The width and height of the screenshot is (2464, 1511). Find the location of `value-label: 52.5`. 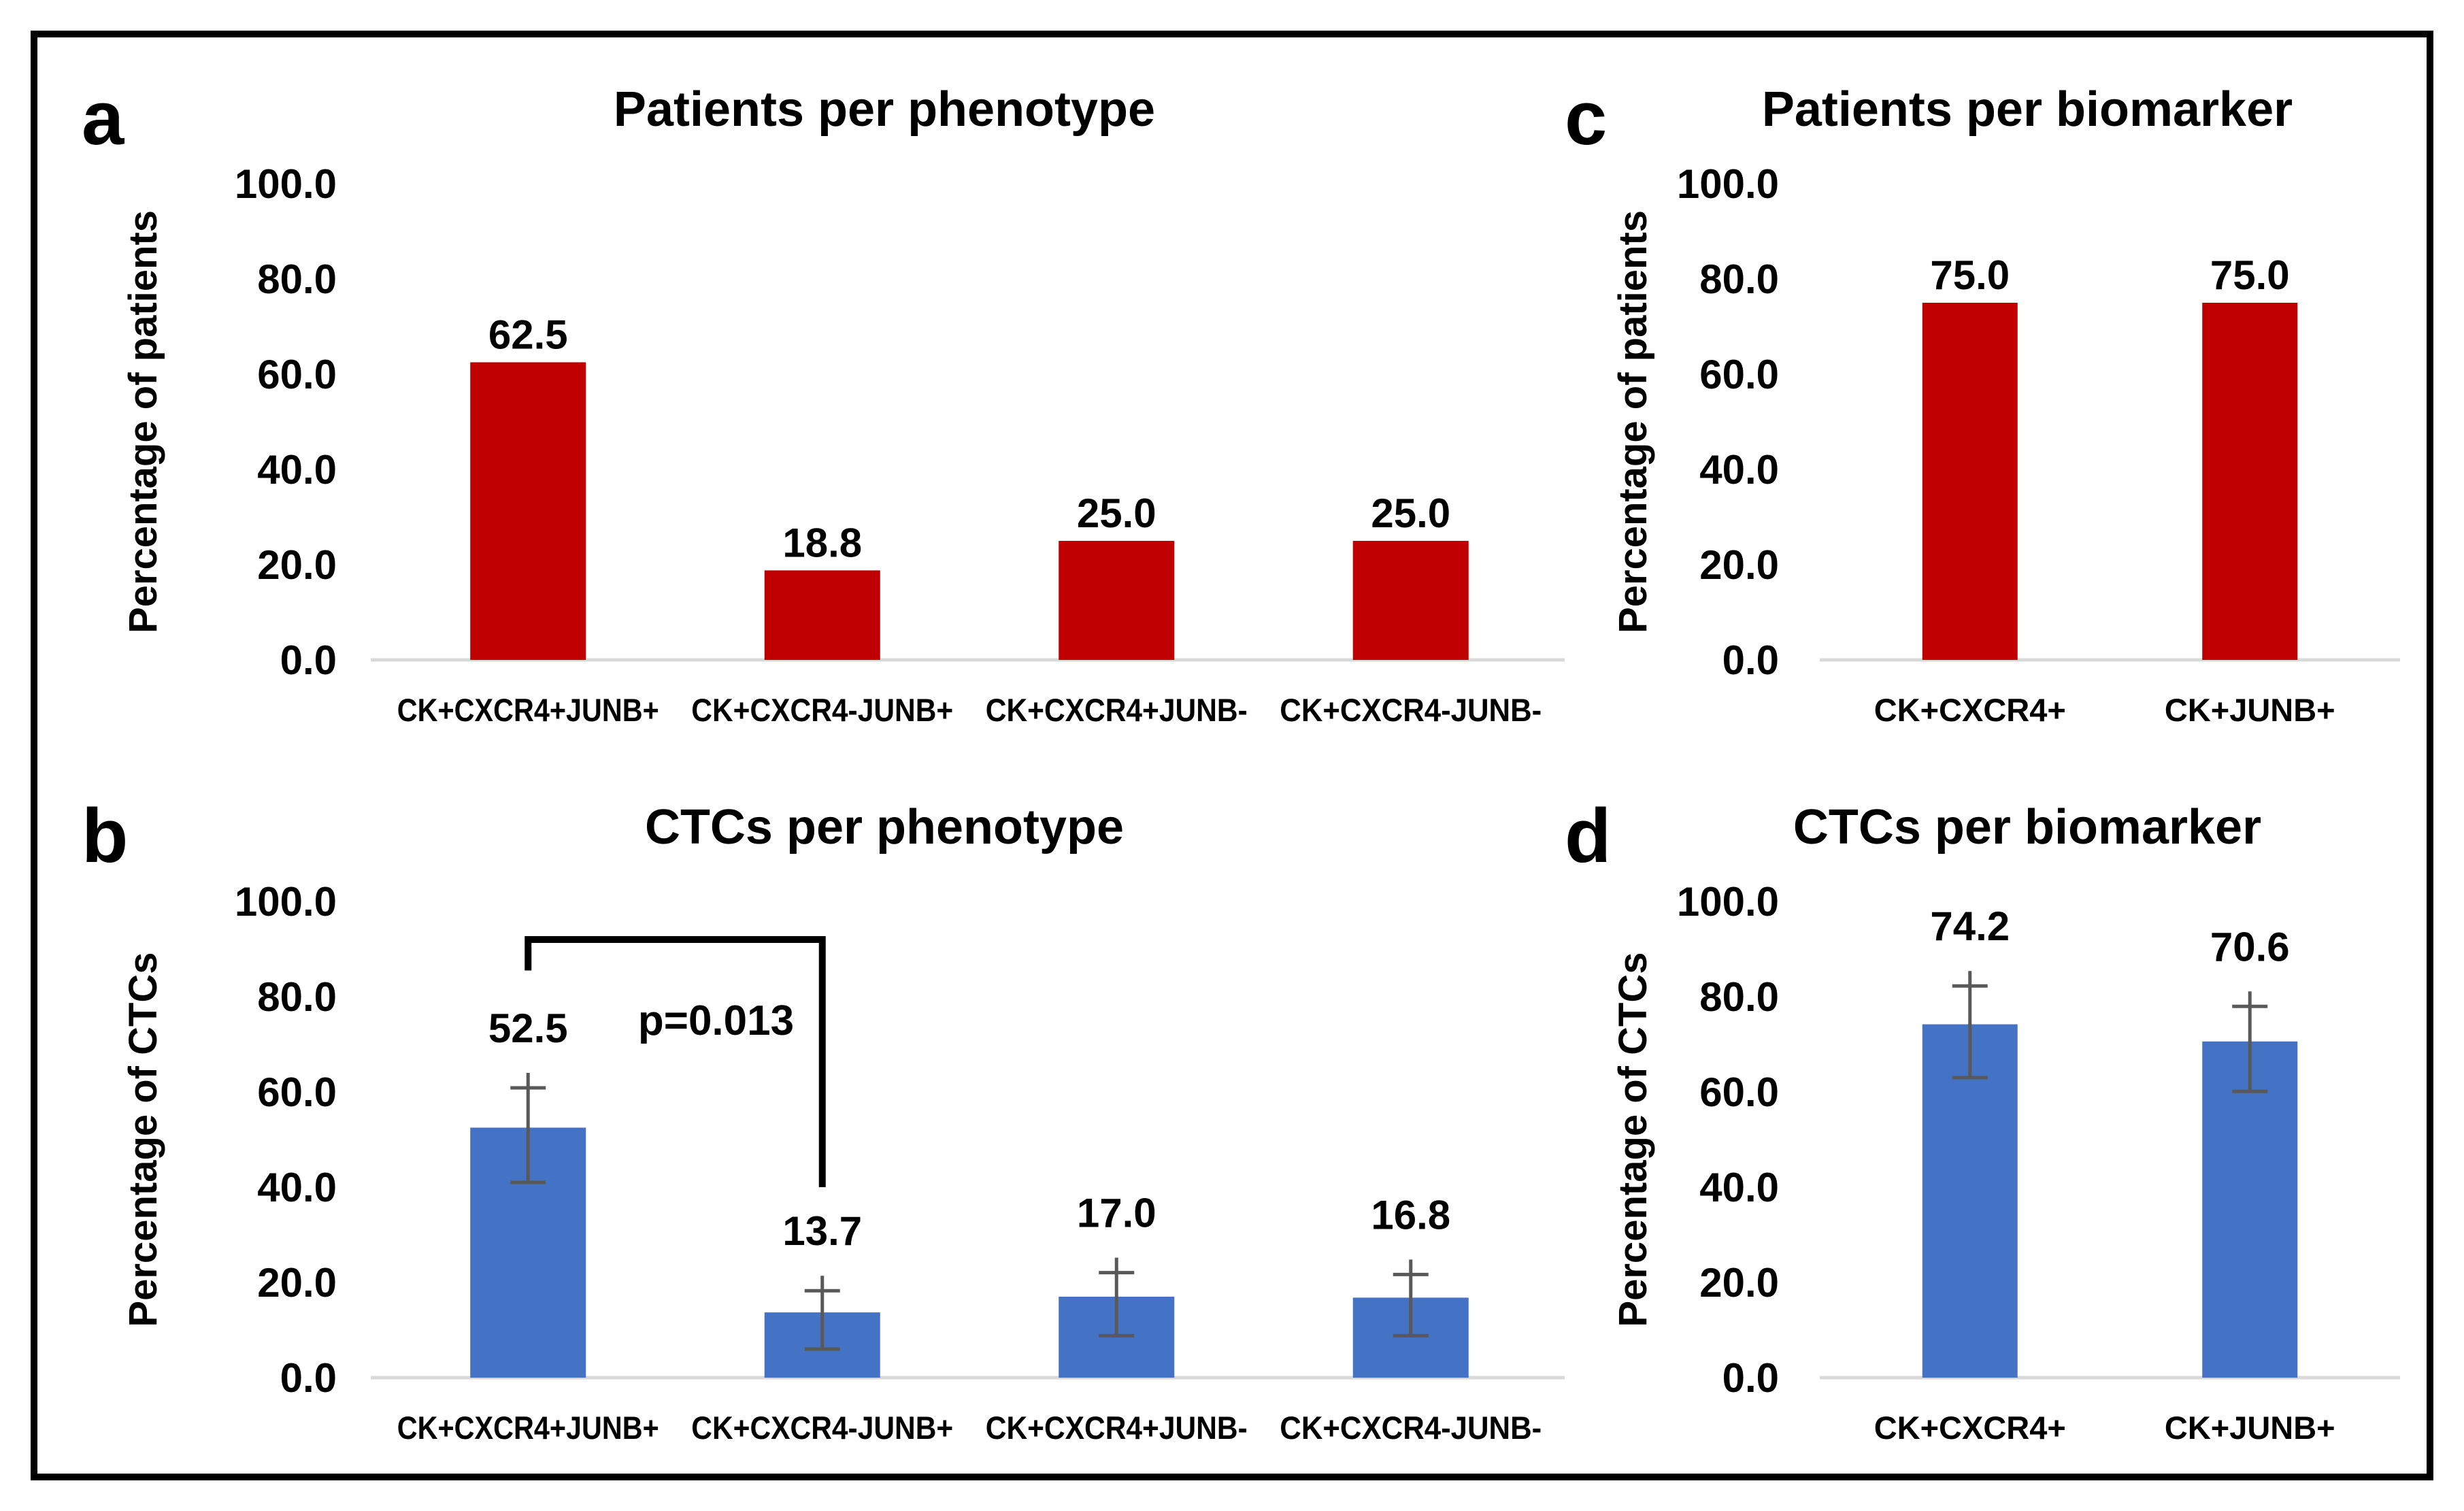

value-label: 52.5 is located at coordinates (528, 1028).